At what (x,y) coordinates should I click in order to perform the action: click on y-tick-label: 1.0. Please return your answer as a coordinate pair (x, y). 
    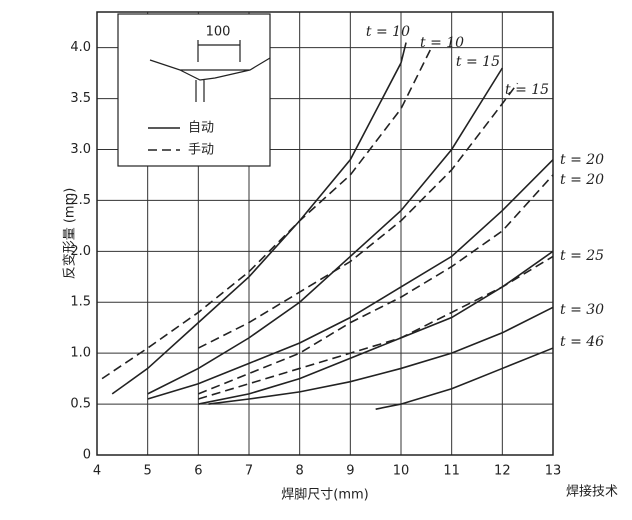
    Looking at the image, I should click on (80, 353).